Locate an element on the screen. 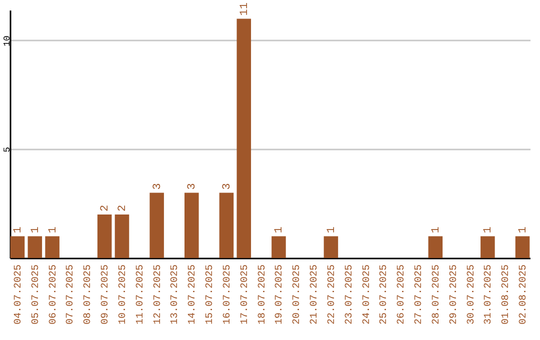 This screenshot has height=340, width=540. x-tick-label: 20.07.2025 is located at coordinates (298, 294).